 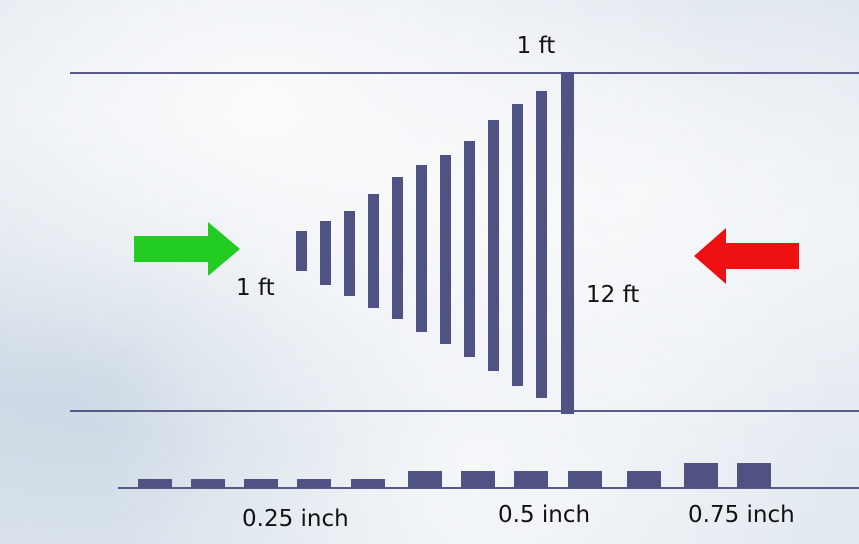 What do you see at coordinates (454, 475) in the screenshot?
I see `thickness-scale` at bounding box center [454, 475].